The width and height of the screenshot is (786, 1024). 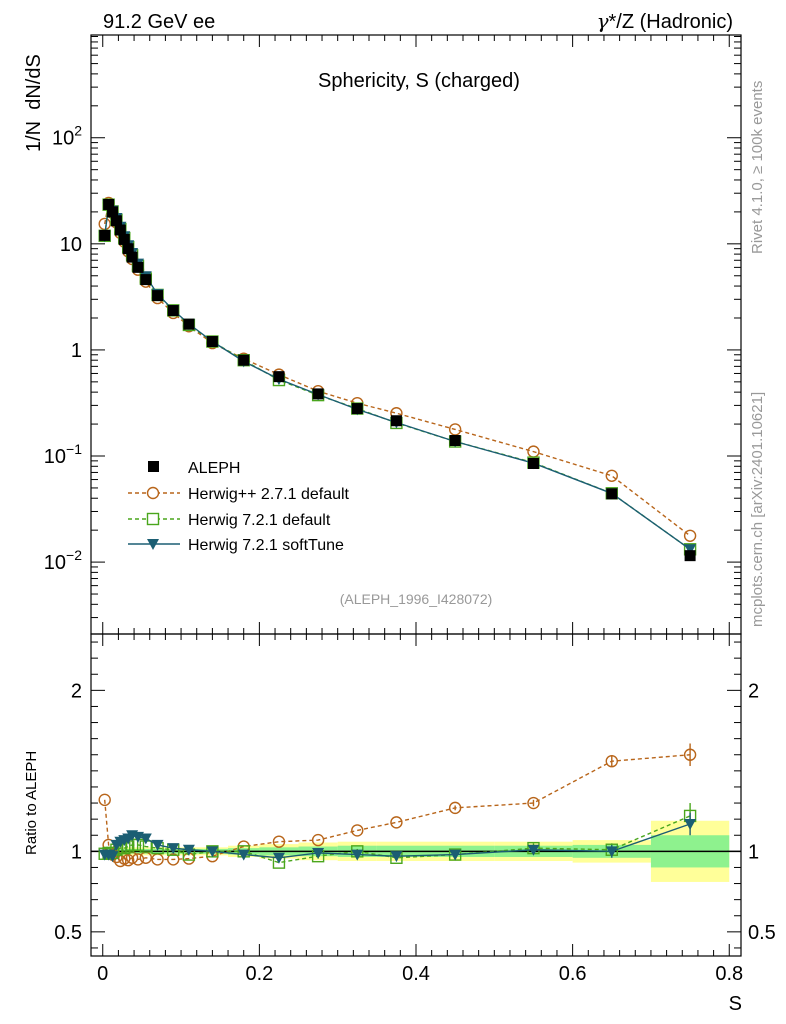 I want to click on y-tick-label-1e2: 10², so click(x=67, y=136).